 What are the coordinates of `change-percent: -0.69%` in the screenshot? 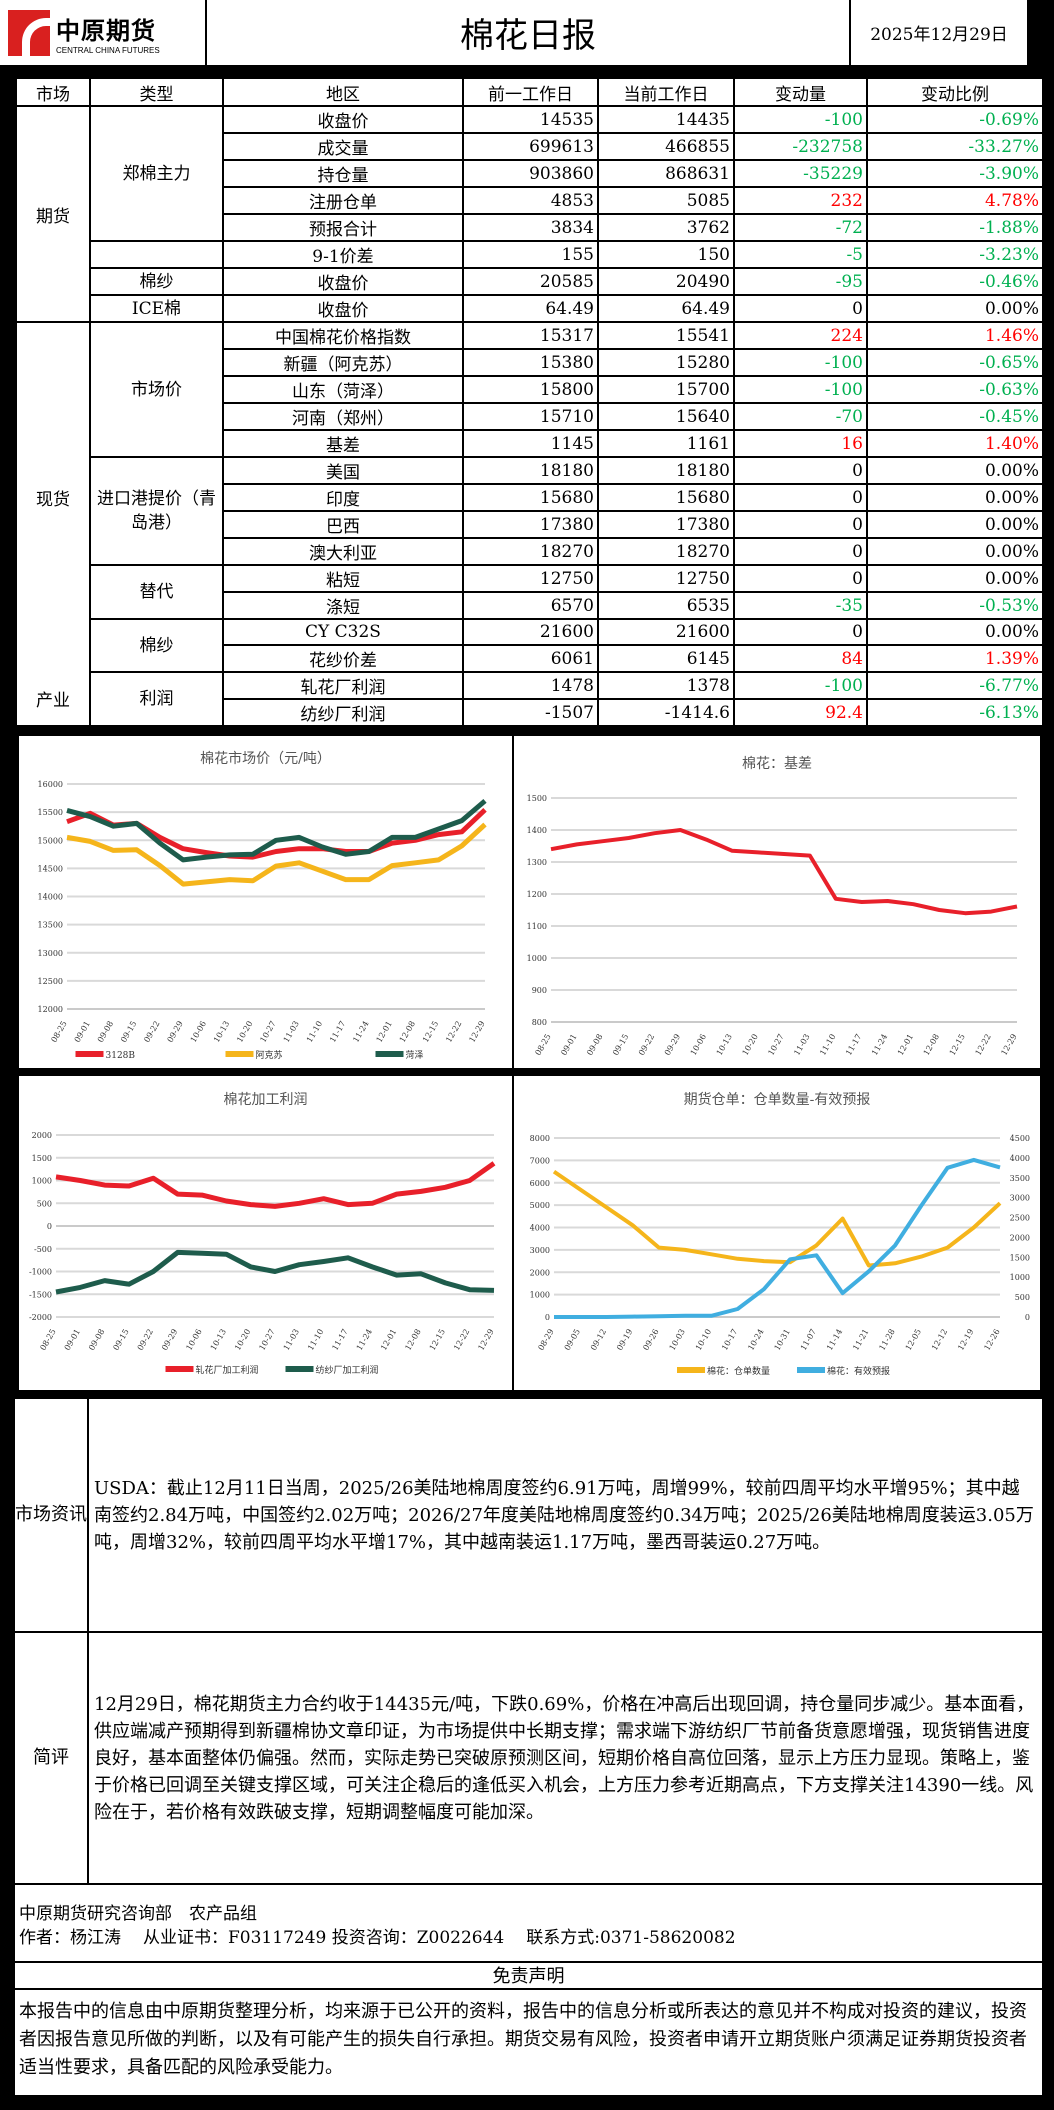 It's located at (955, 119).